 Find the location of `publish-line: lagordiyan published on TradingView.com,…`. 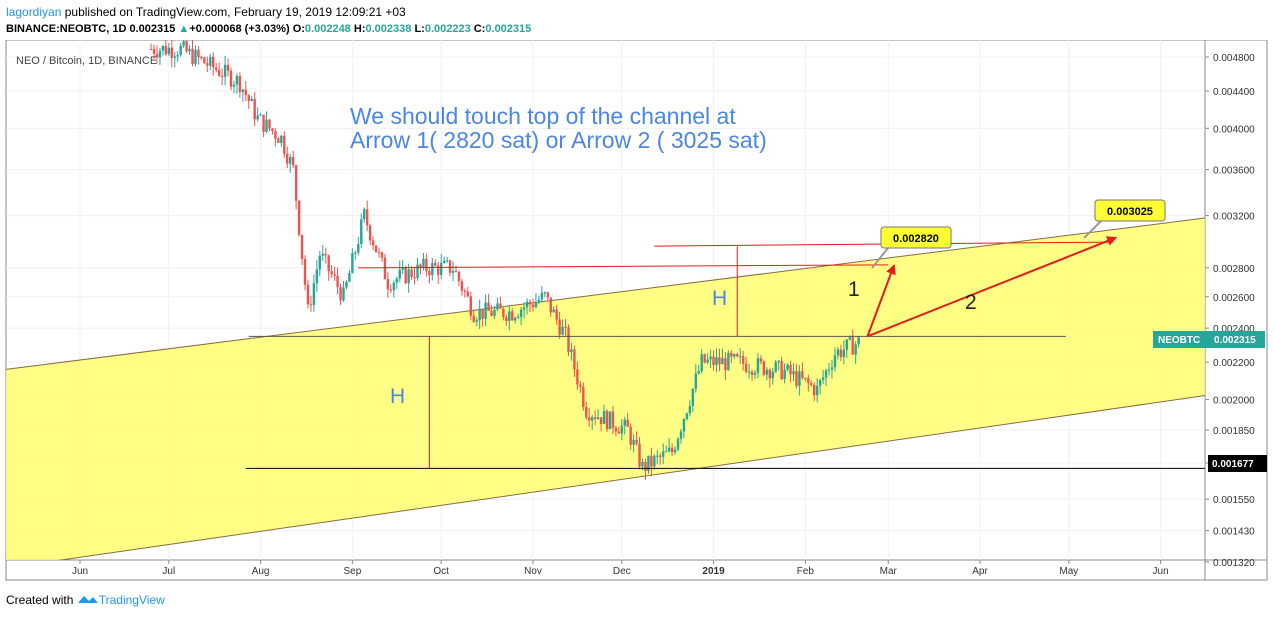

publish-line: lagordiyan published on TradingView.com,… is located at coordinates (206, 12).